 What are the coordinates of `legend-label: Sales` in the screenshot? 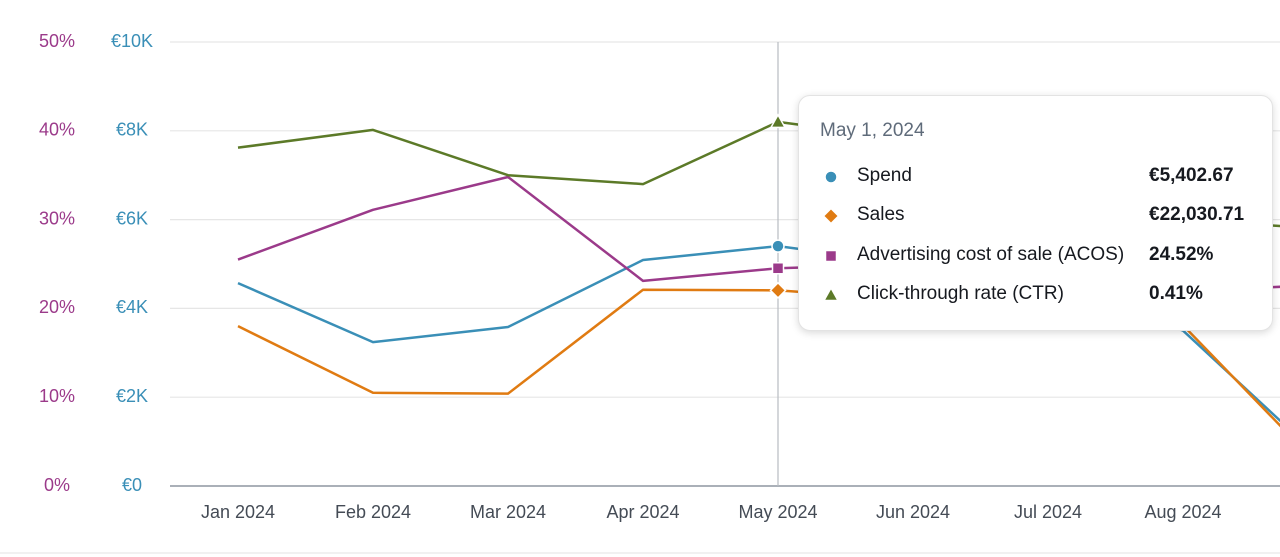 It's located at (881, 214).